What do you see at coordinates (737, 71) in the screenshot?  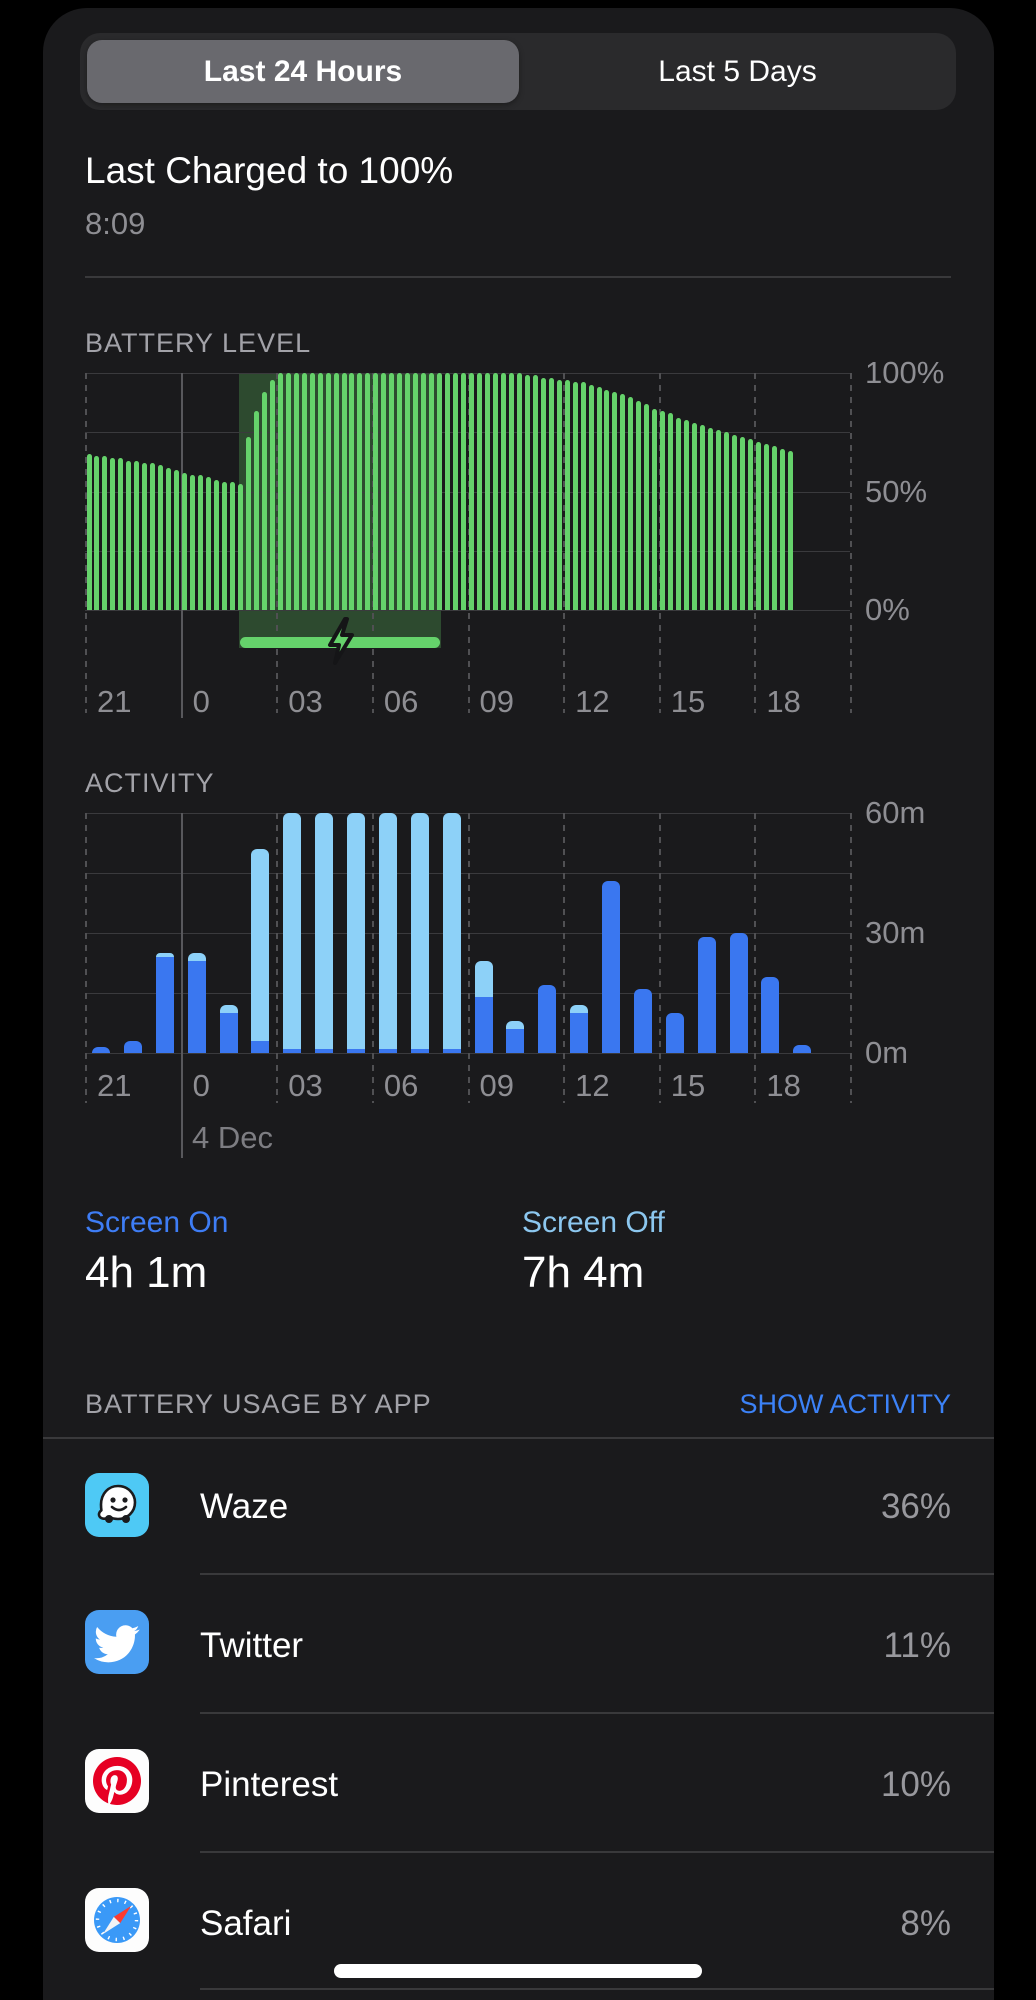 I see `tab-last-5-days: Last 5 Days` at bounding box center [737, 71].